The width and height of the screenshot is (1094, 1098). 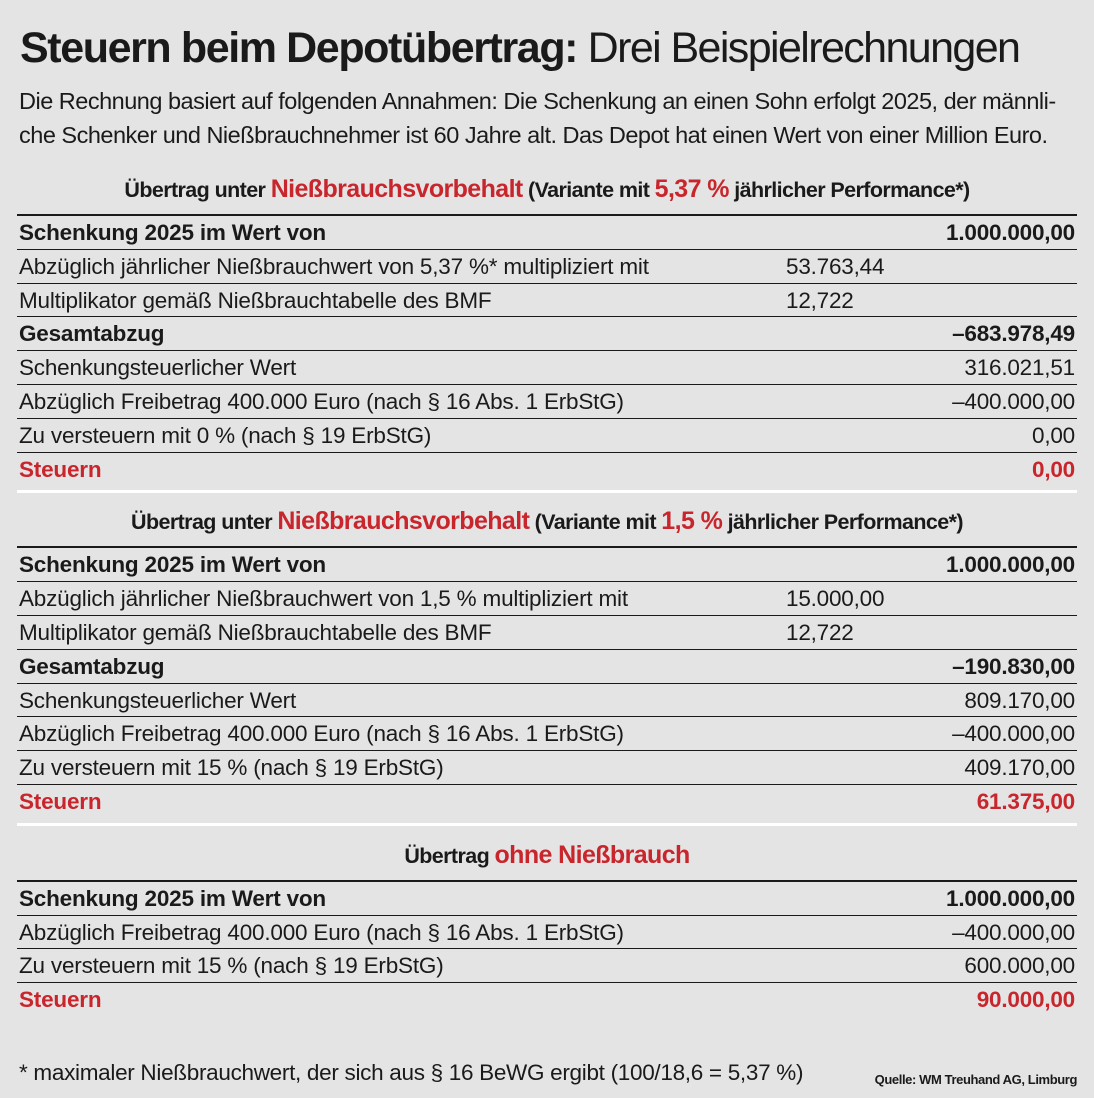 What do you see at coordinates (547, 469) in the screenshot?
I see `tax-total-row: Steuern 0,00` at bounding box center [547, 469].